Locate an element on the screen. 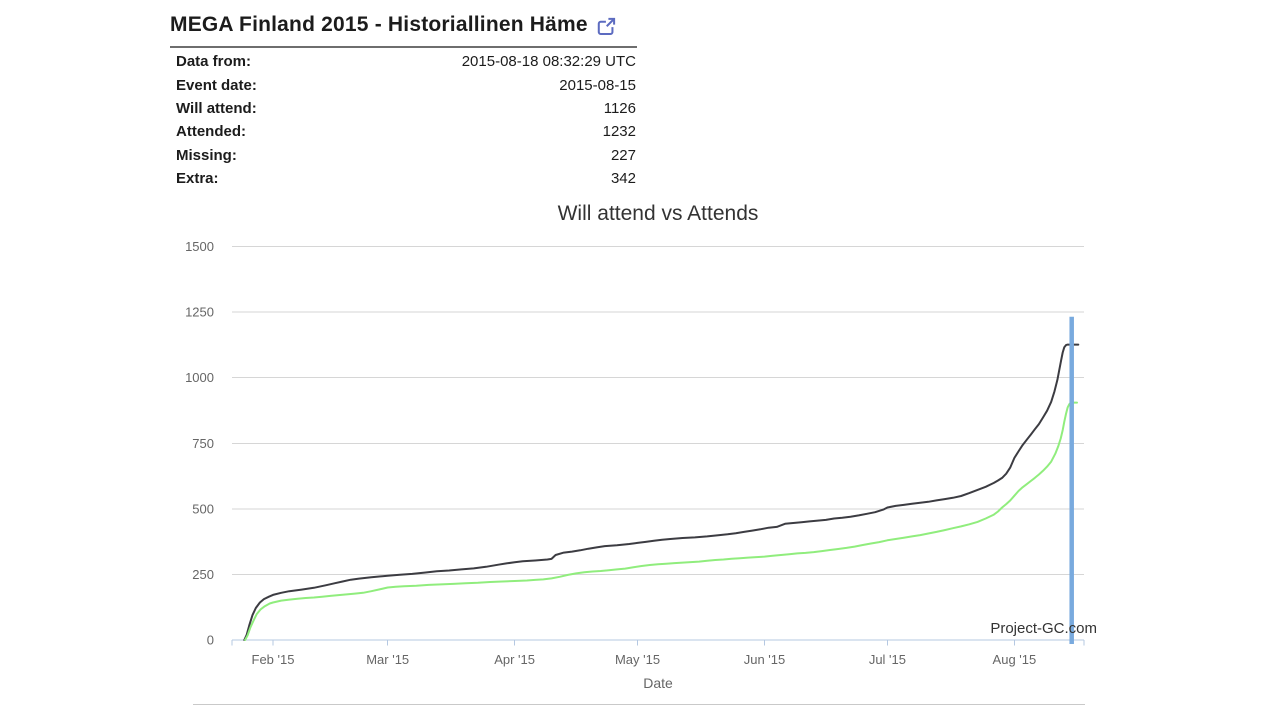  external-link-icon-glyph is located at coordinates (606, 26).